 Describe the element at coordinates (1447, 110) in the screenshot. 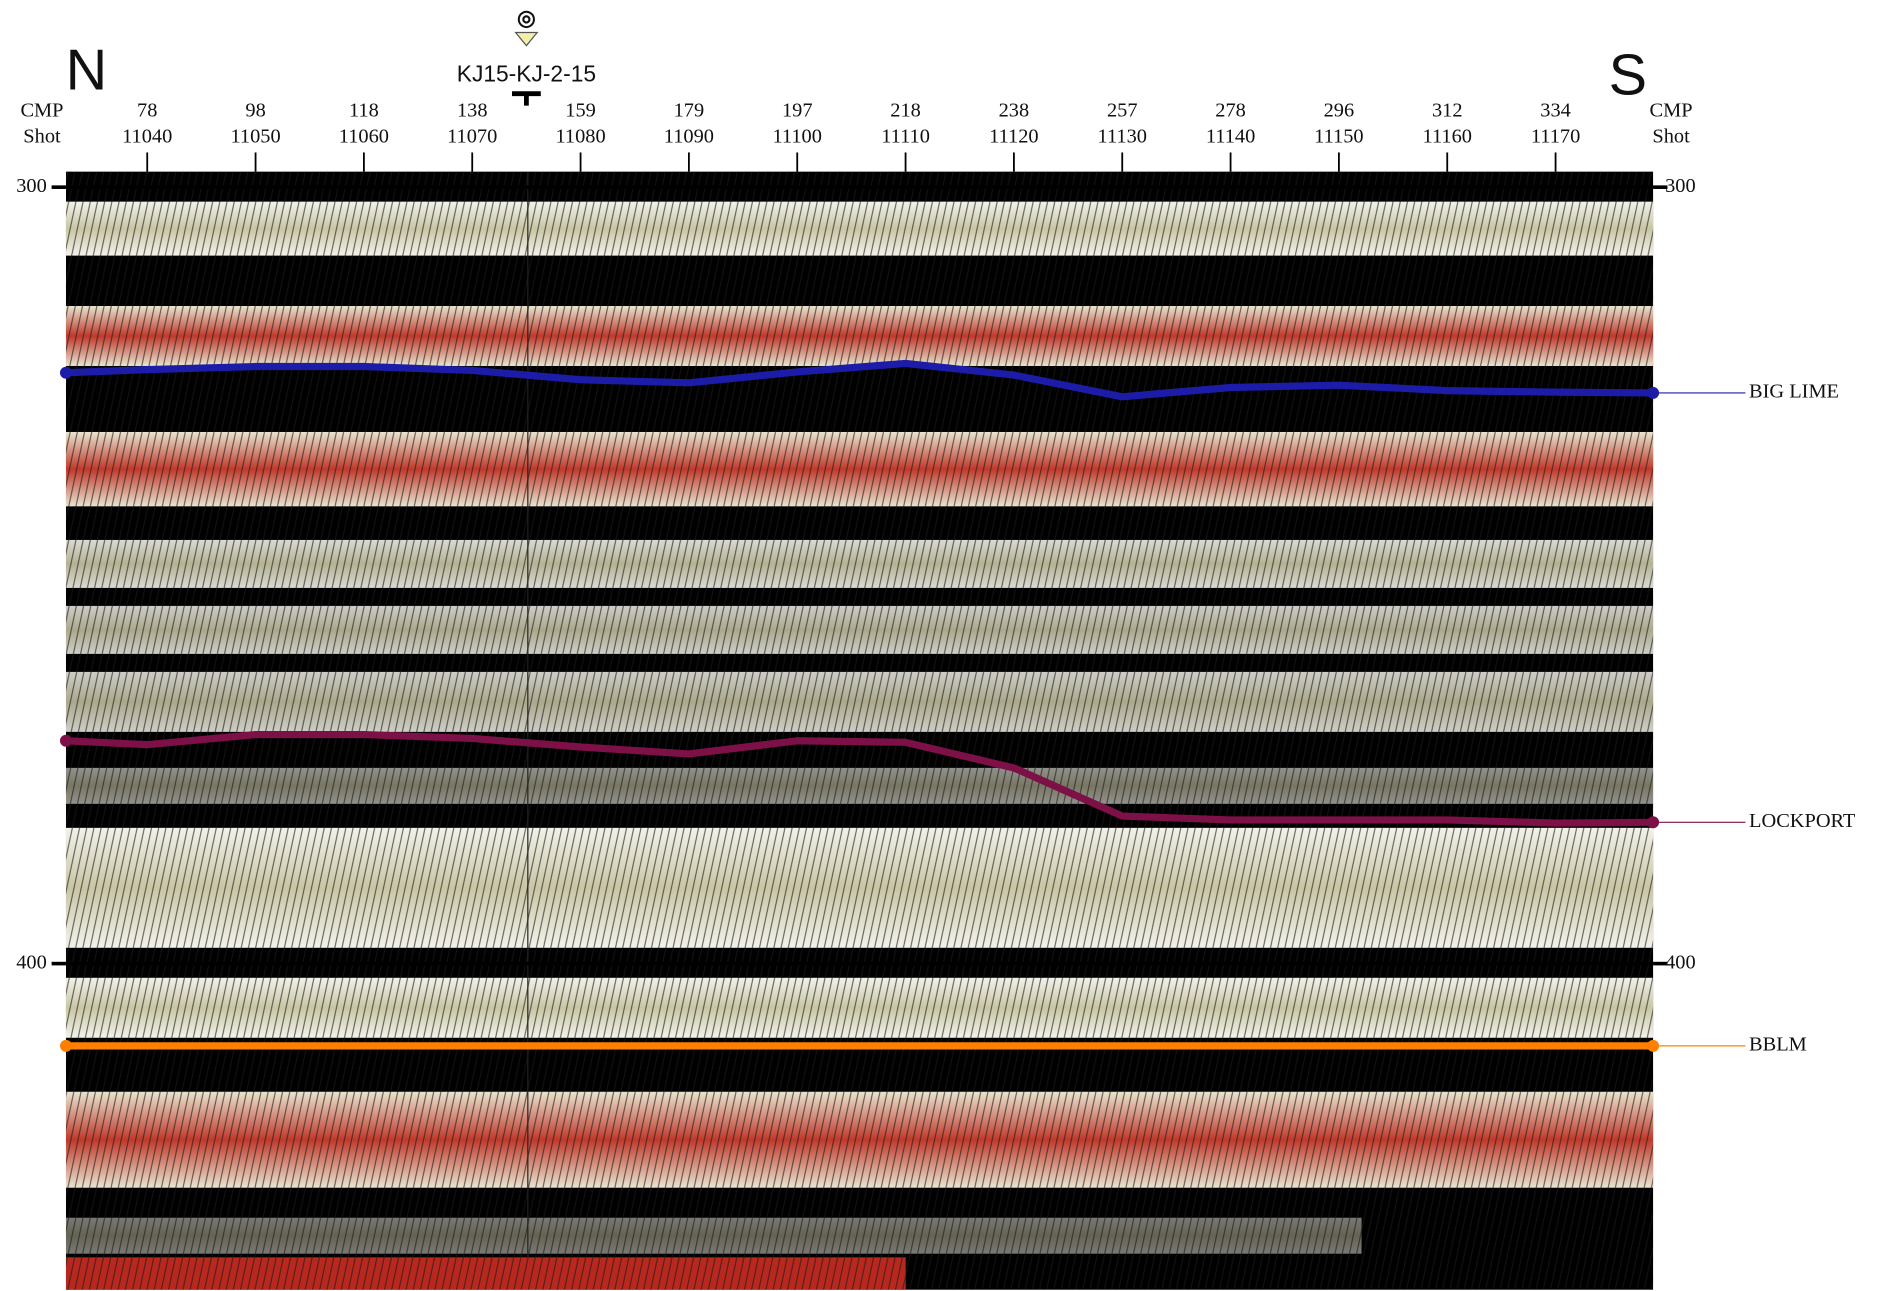

I see `cmp-label: 312` at that location.